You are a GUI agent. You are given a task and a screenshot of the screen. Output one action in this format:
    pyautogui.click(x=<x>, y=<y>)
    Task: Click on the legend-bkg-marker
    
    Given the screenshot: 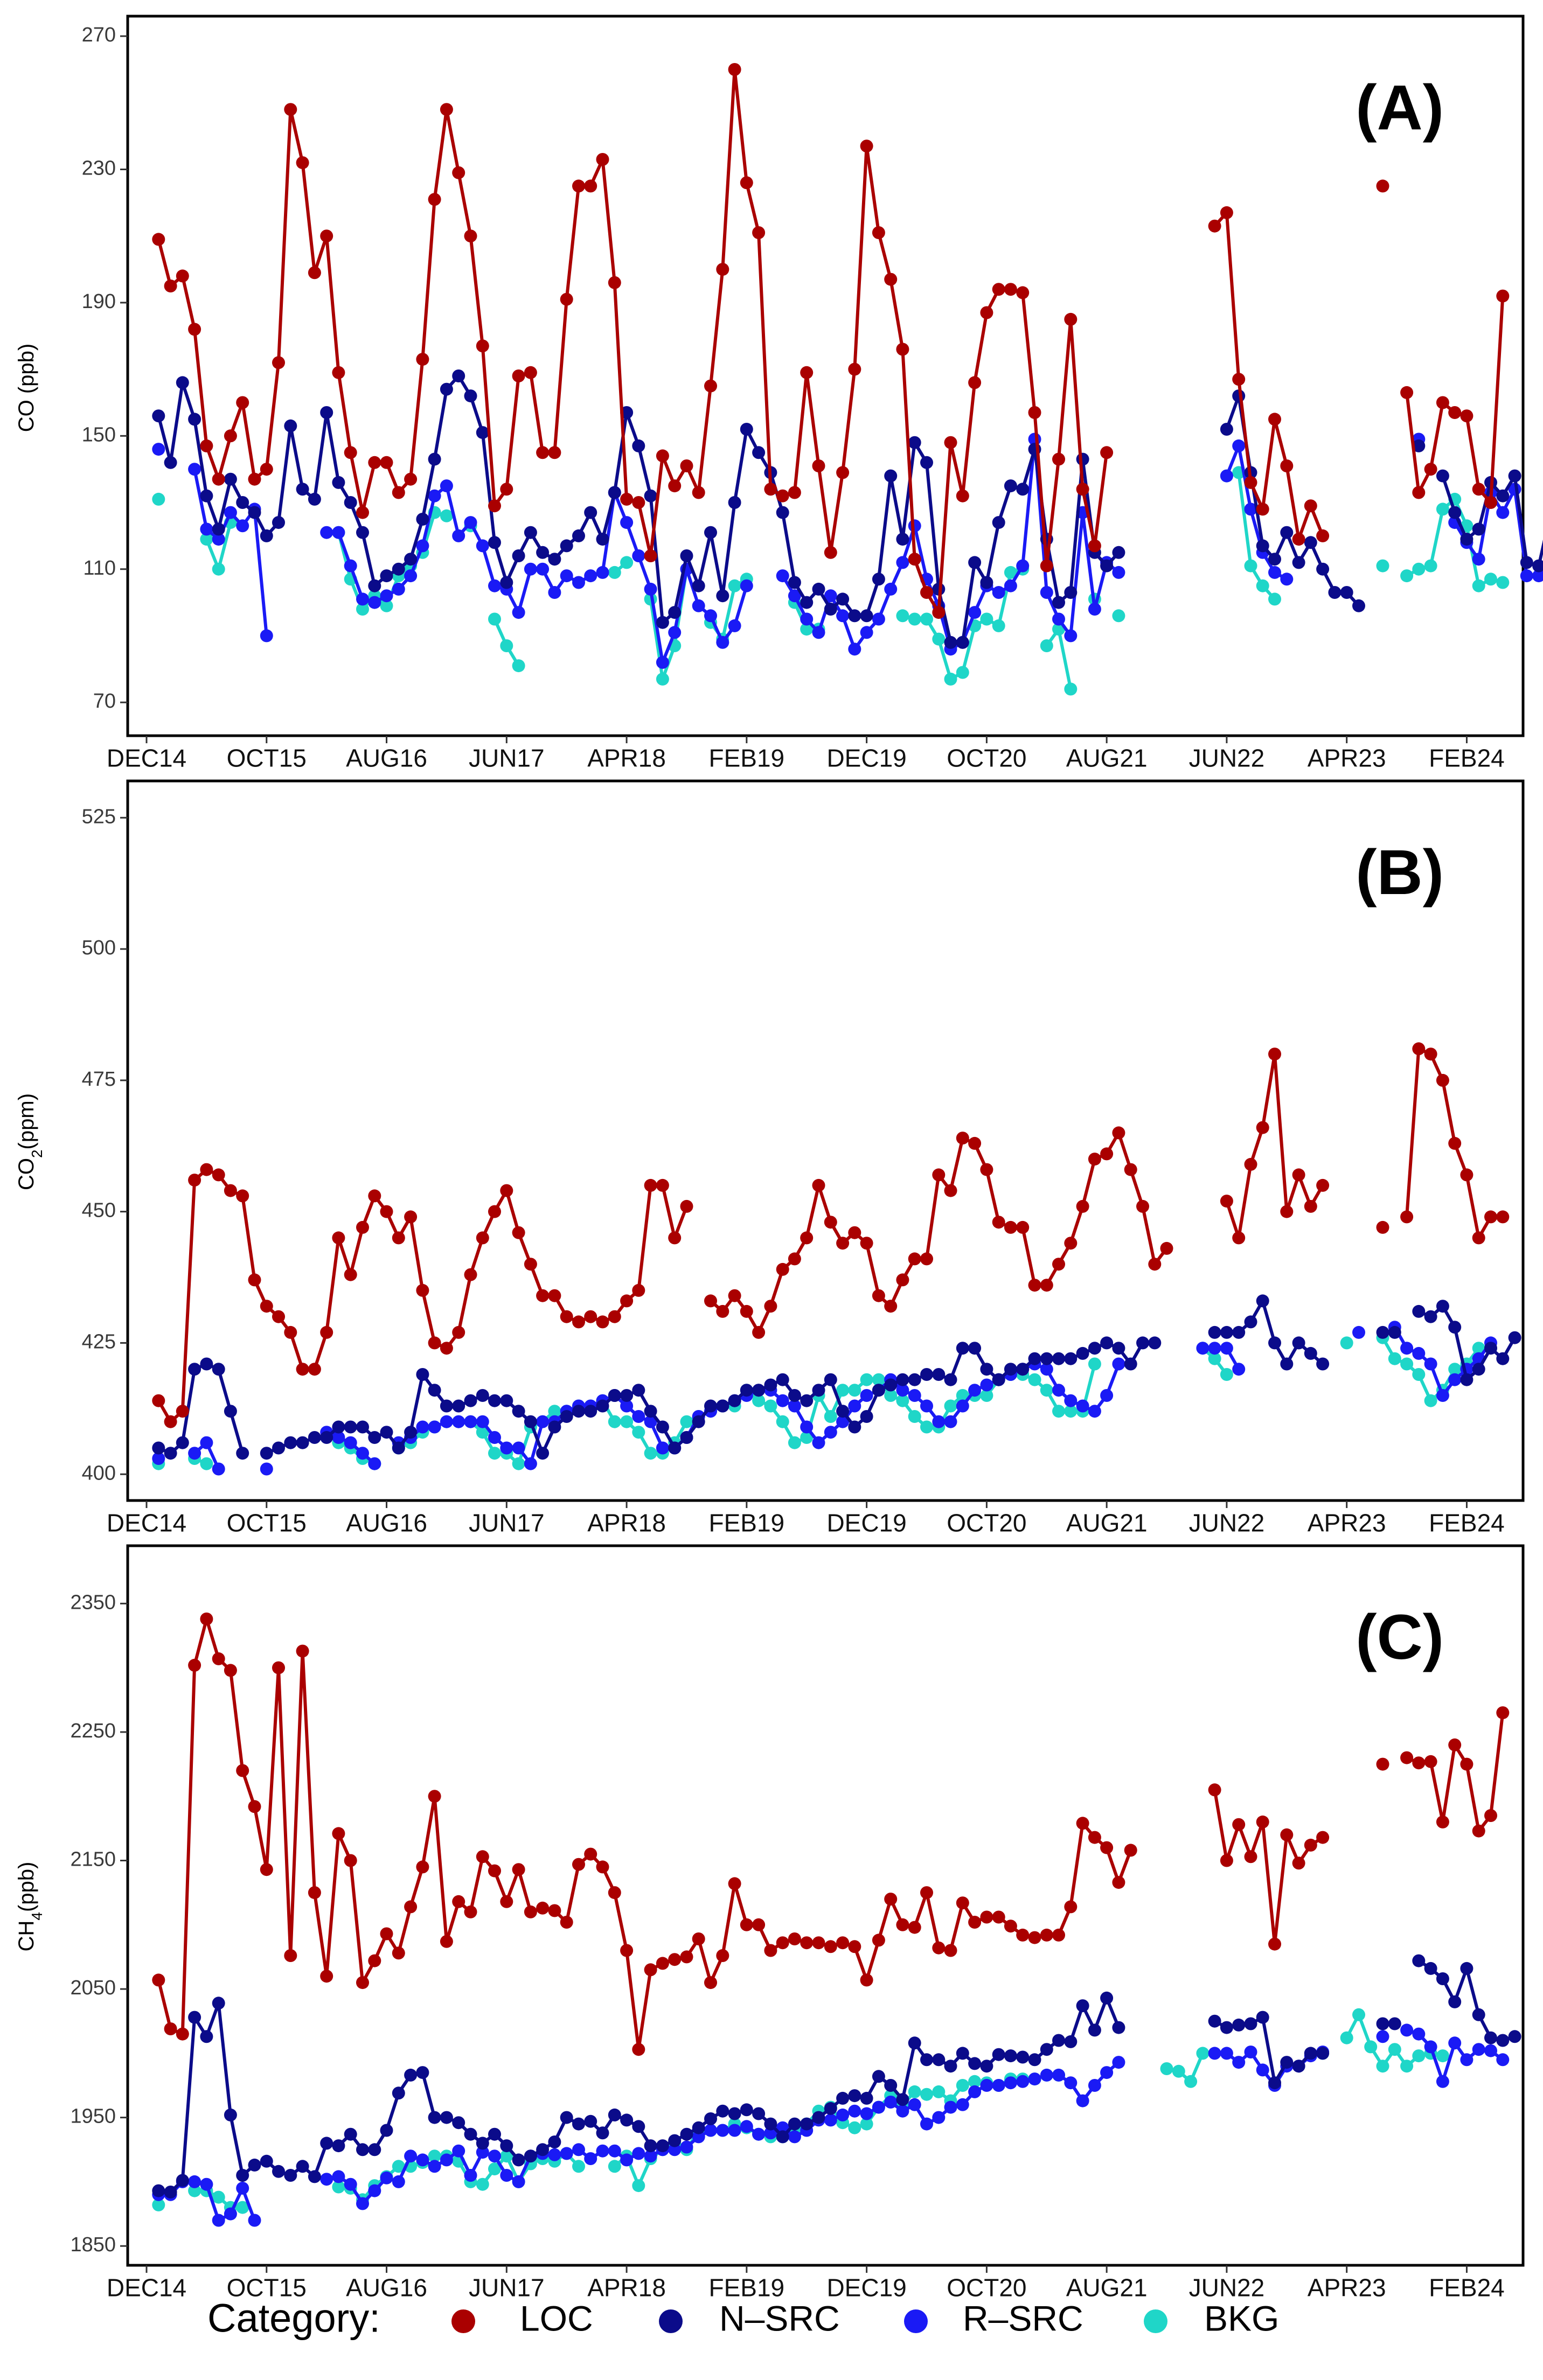 What is the action you would take?
    pyautogui.click(x=1155, y=2321)
    